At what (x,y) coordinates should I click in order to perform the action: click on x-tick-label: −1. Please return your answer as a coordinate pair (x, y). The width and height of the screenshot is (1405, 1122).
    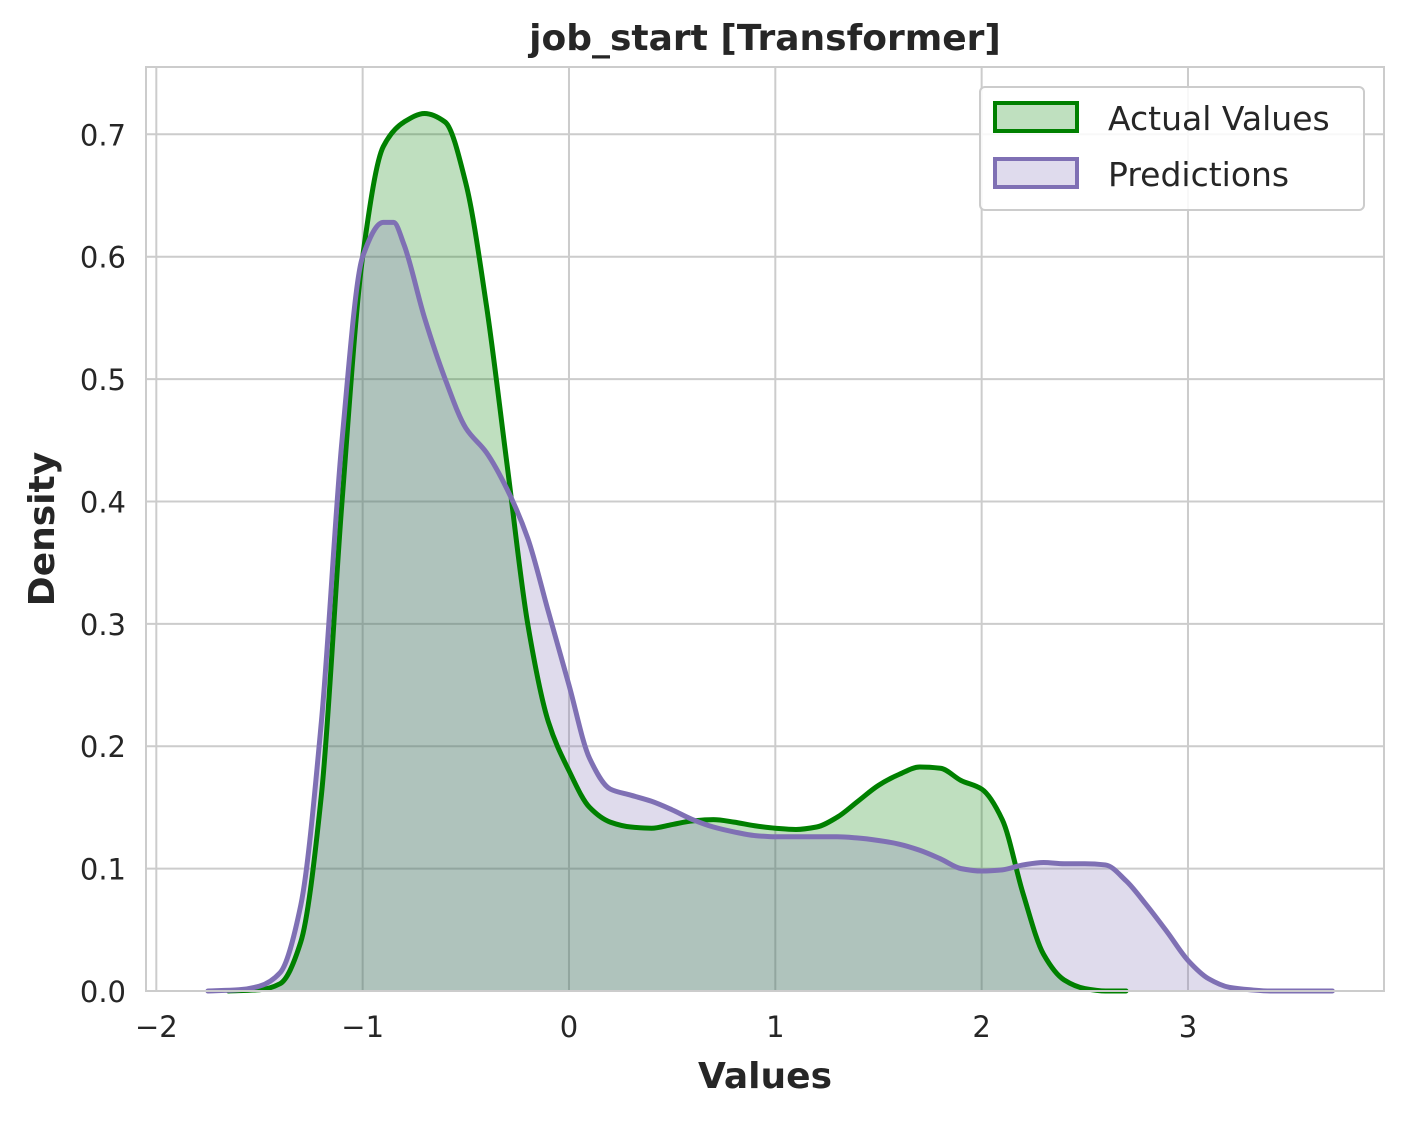
    Looking at the image, I should click on (362, 1027).